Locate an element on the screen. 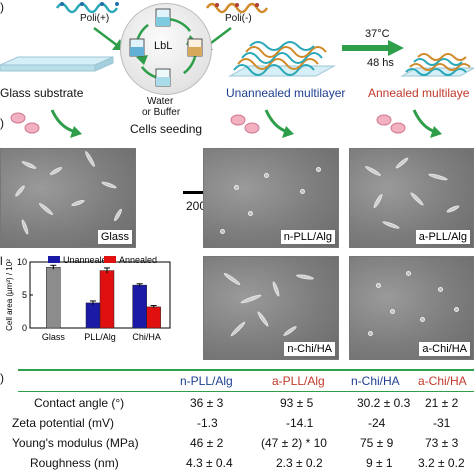 This screenshot has width=474, height=474. table-header-rule is located at coordinates (246, 391).